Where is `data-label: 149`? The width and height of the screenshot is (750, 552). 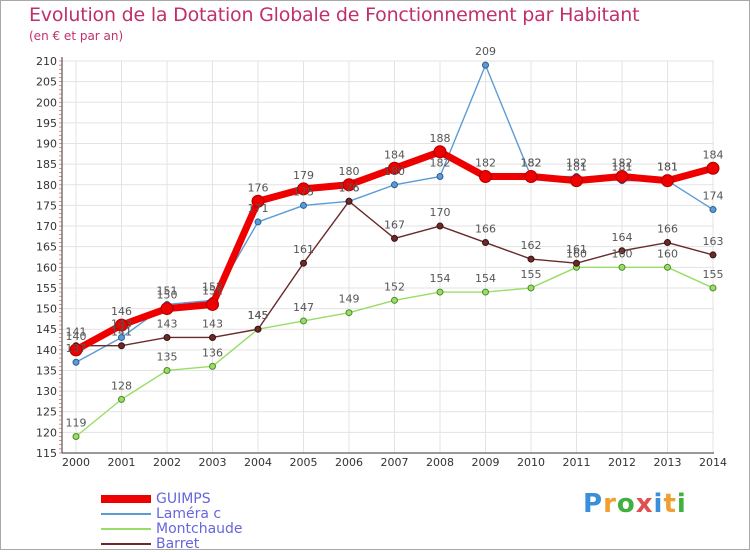 data-label: 149 is located at coordinates (349, 299).